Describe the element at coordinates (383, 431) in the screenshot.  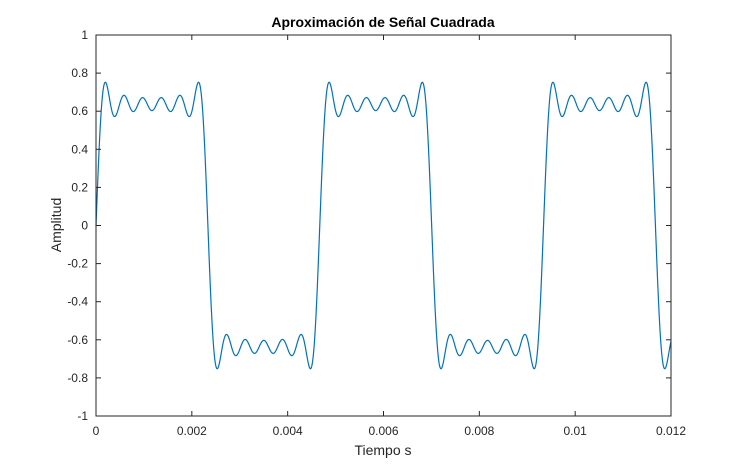
I see `x-tick-label: 0.006` at that location.